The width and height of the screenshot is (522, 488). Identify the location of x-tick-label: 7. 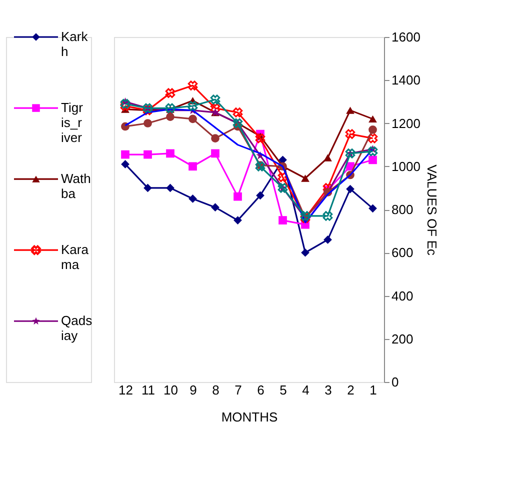
(238, 390).